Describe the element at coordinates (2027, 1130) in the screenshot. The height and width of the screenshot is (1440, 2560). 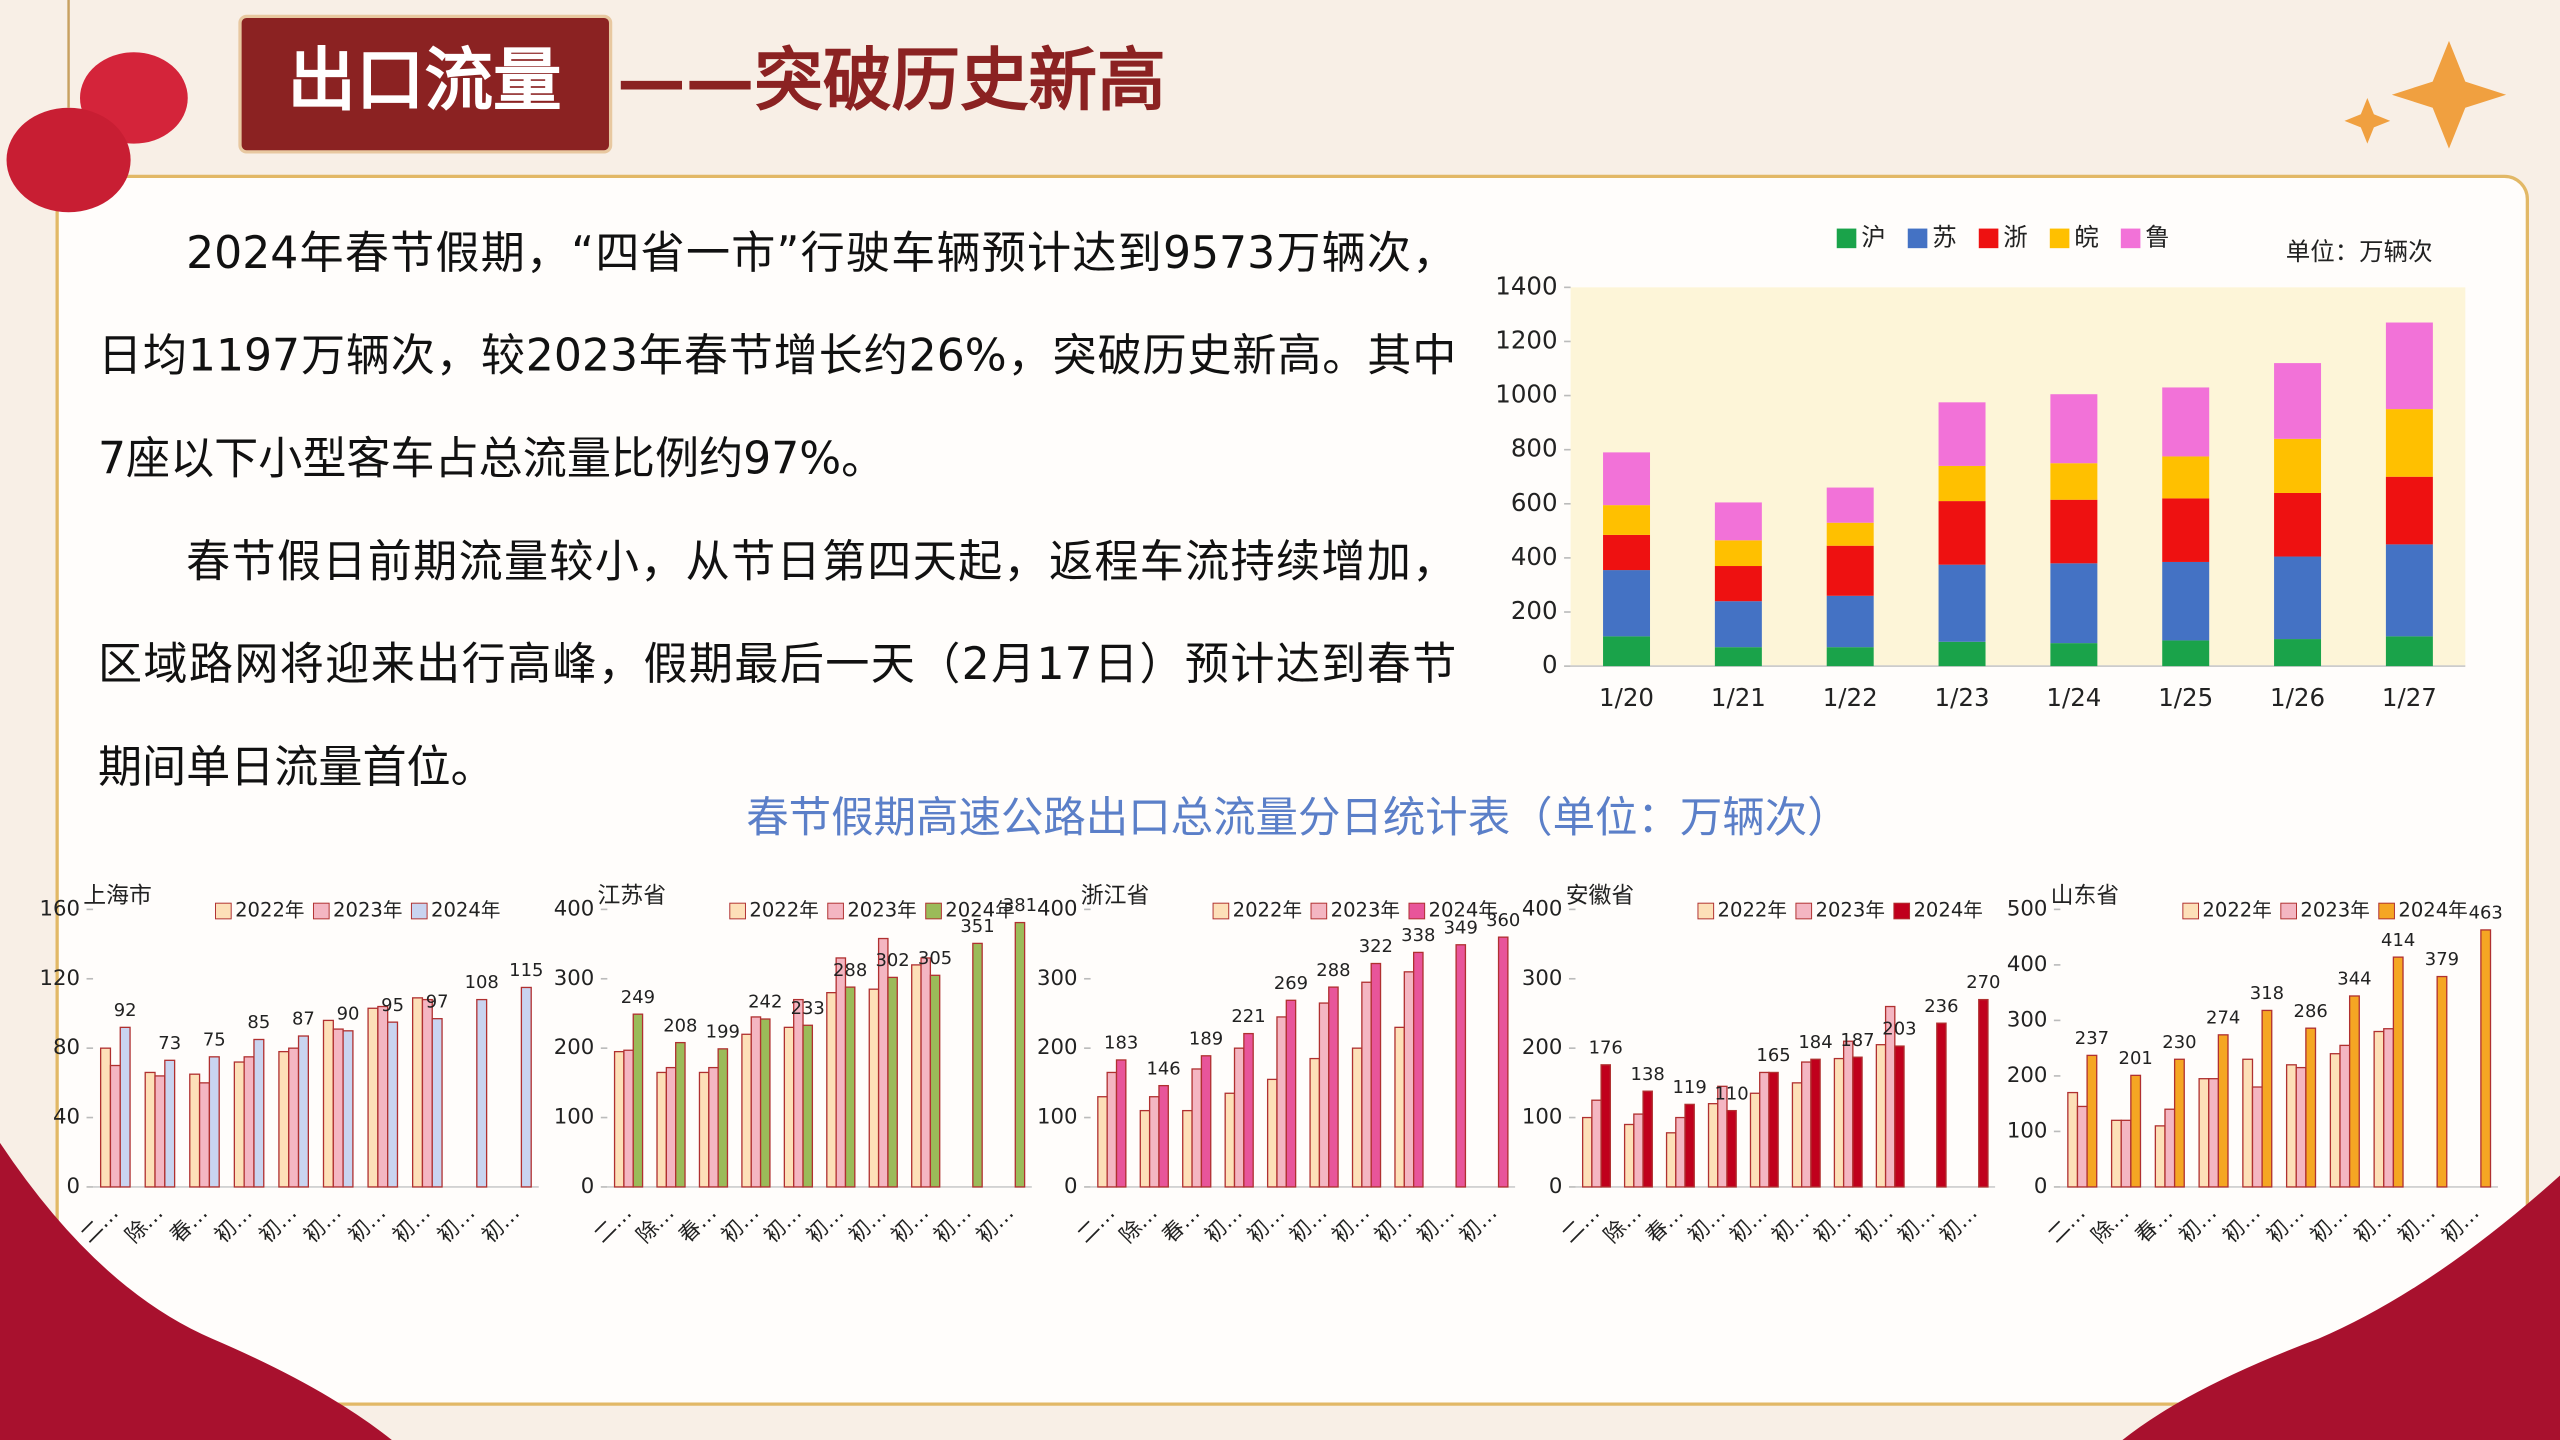
I see `y-tick-label: 100` at that location.